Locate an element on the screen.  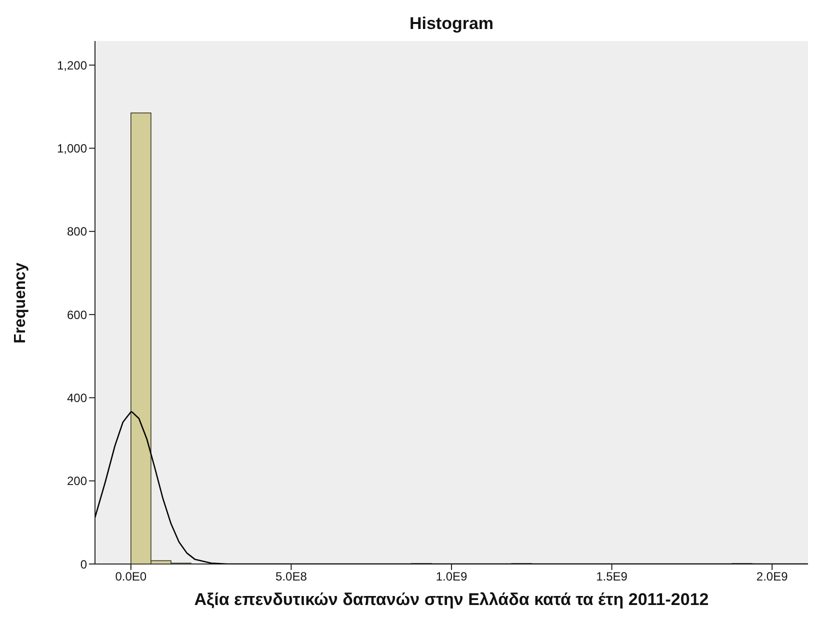
y-tick-label: 600 is located at coordinates (77, 315).